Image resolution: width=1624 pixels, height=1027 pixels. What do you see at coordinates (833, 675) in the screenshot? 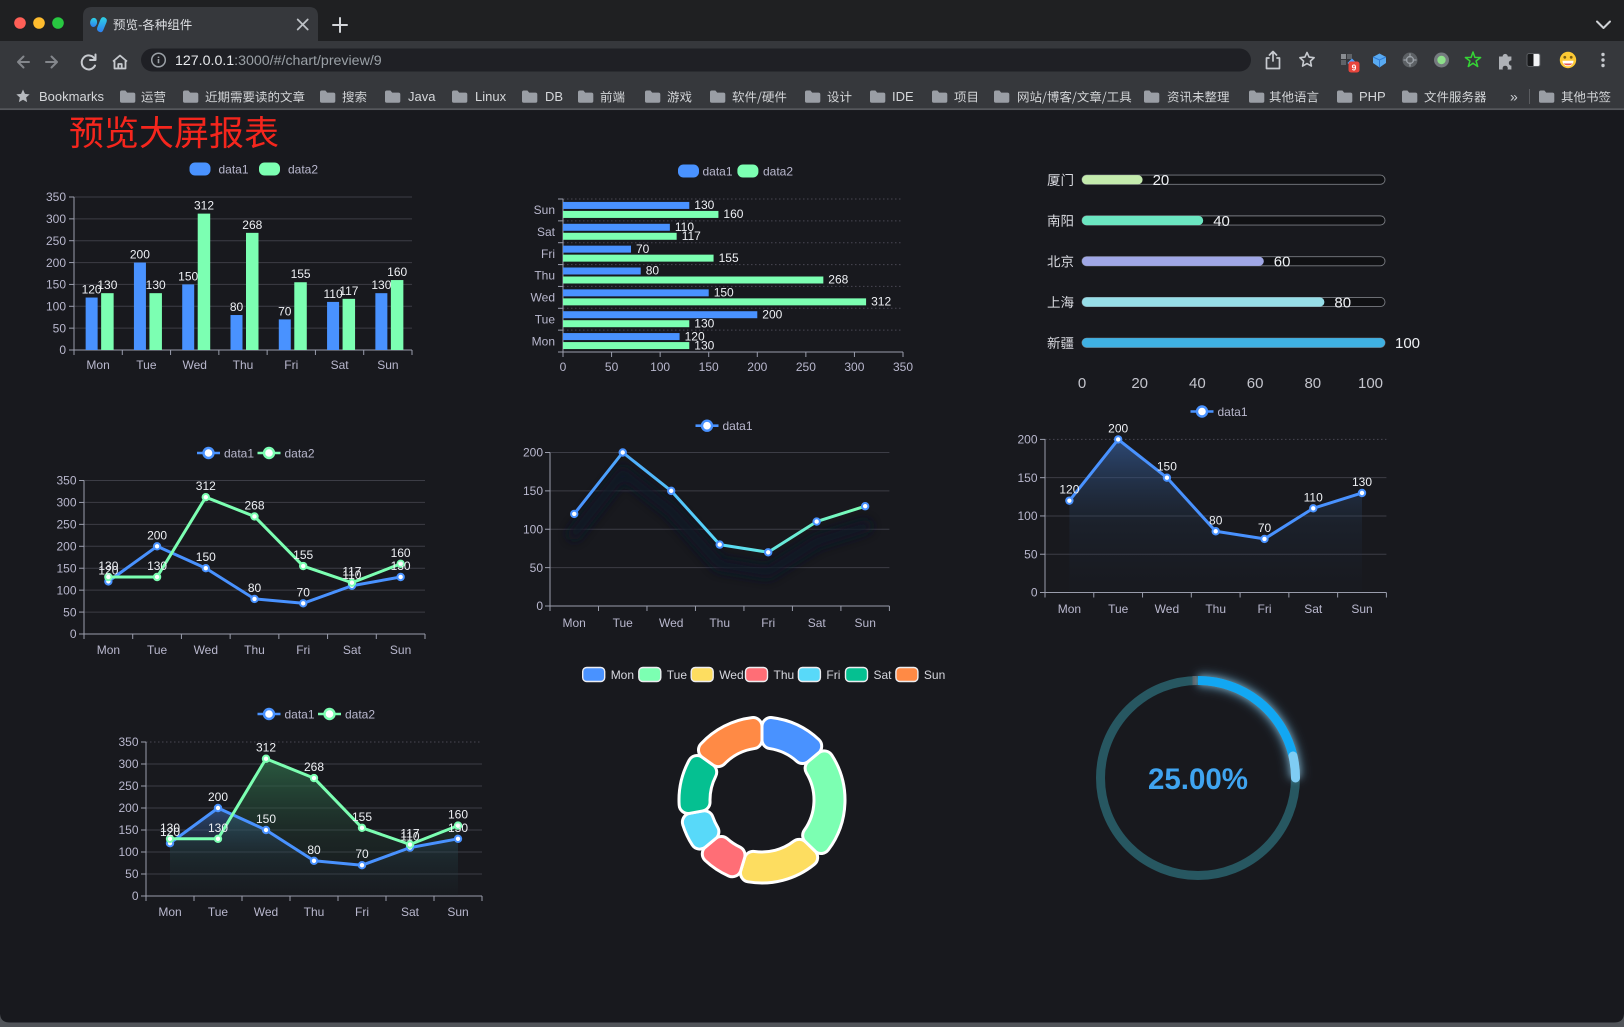
I see `svg-text: Fri` at bounding box center [833, 675].